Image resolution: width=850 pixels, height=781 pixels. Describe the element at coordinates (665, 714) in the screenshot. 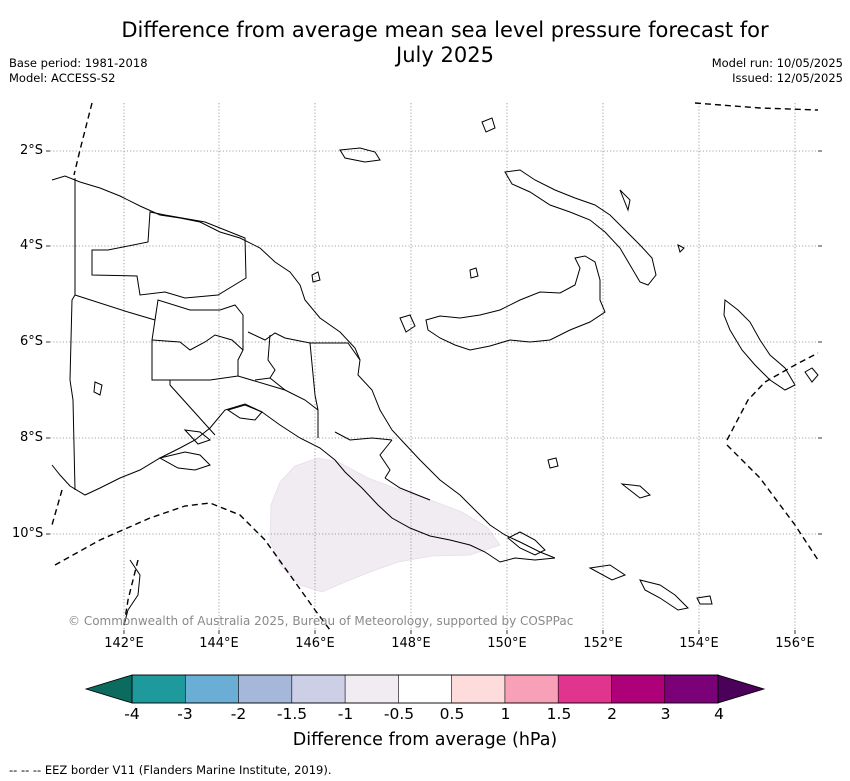

I see `colorbar-tick: 3` at that location.